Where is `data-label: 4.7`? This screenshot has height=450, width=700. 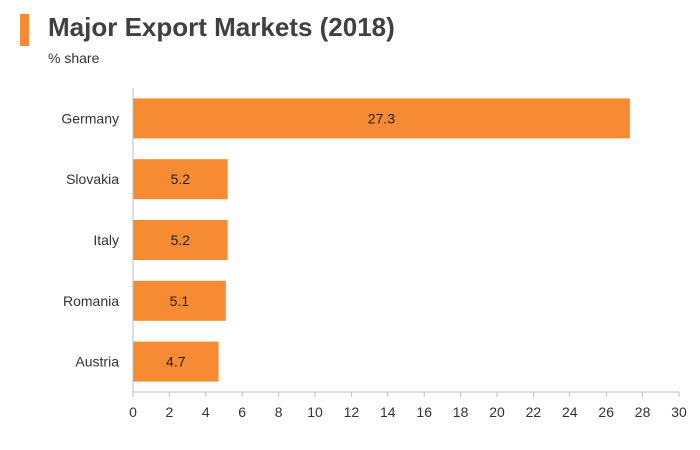 data-label: 4.7 is located at coordinates (176, 362).